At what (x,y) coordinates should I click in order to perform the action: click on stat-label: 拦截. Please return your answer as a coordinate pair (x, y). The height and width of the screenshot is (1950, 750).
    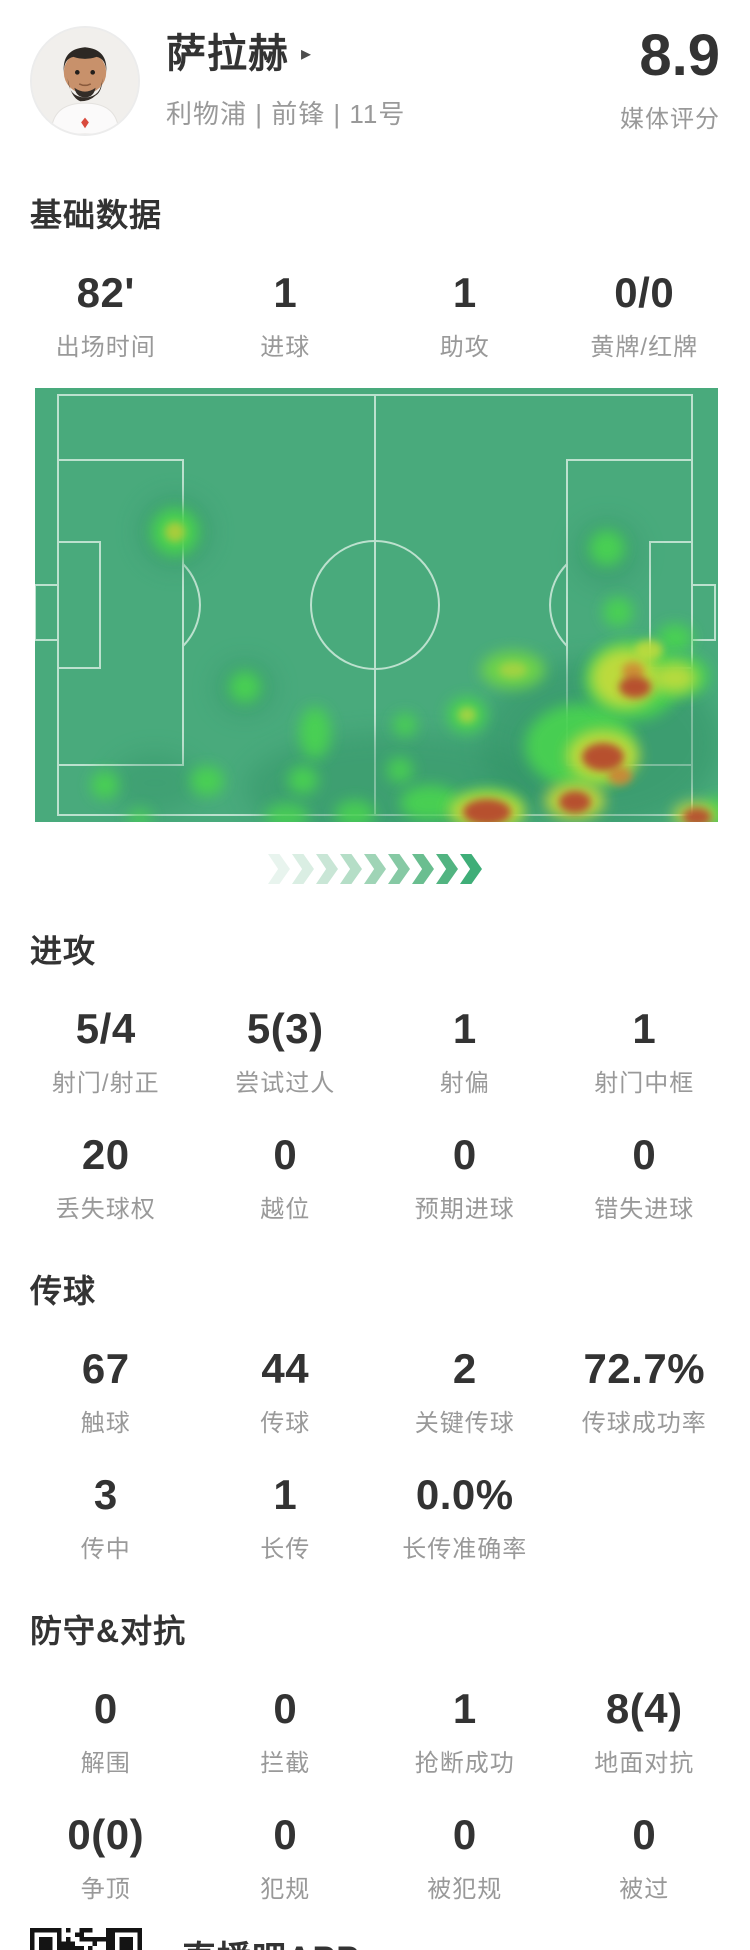
    Looking at the image, I should click on (285, 1763).